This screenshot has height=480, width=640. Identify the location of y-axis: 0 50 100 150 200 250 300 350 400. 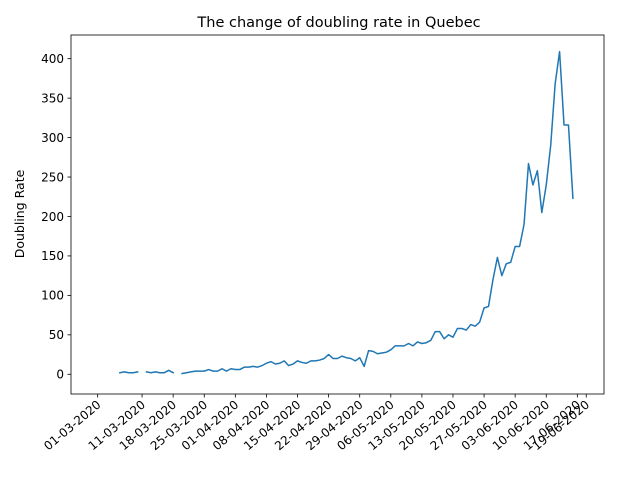
(56, 217).